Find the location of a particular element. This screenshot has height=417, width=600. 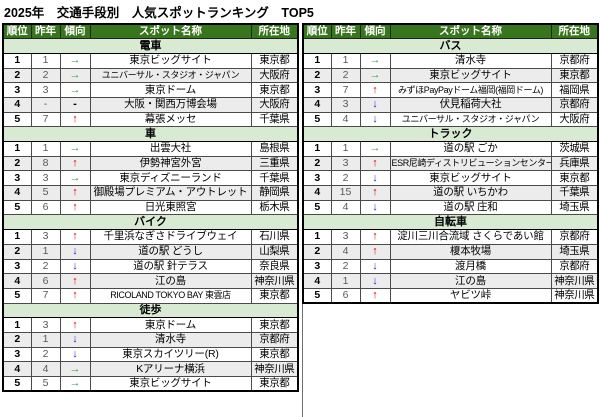

location-cell: 栃木県 is located at coordinates (274, 207).